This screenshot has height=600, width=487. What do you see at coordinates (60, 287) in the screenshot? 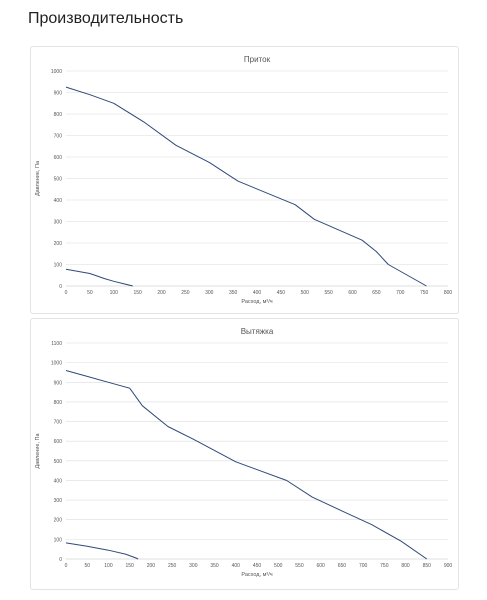
I see `chart-0-y-tick-label: 0` at bounding box center [60, 287].